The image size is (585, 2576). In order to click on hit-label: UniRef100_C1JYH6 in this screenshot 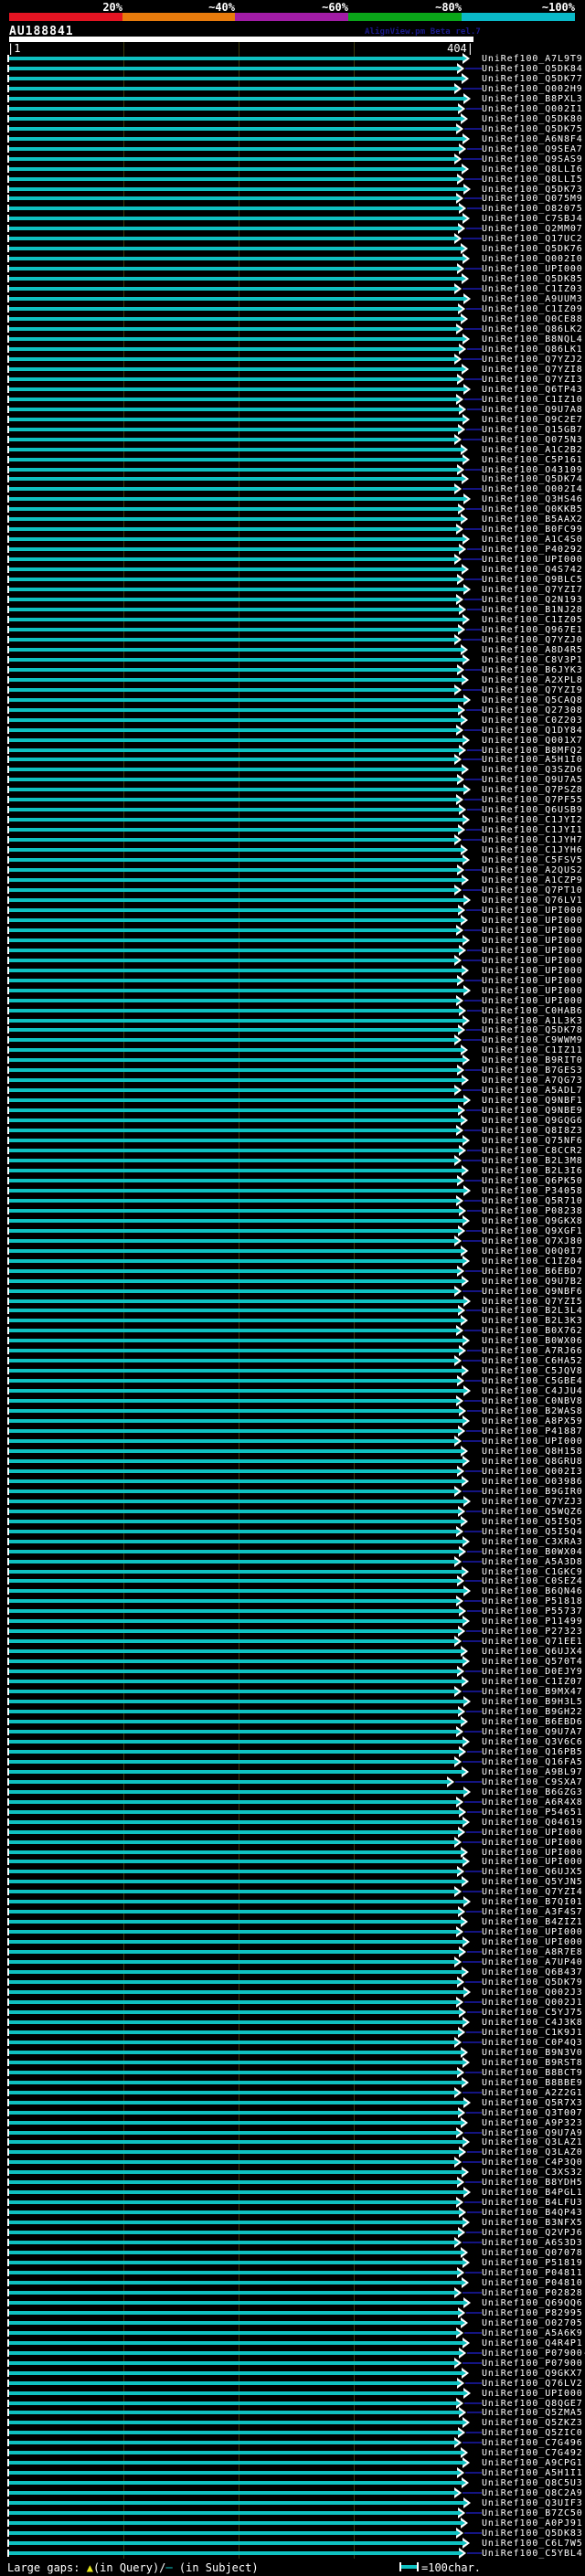, I will do `click(533, 850)`.